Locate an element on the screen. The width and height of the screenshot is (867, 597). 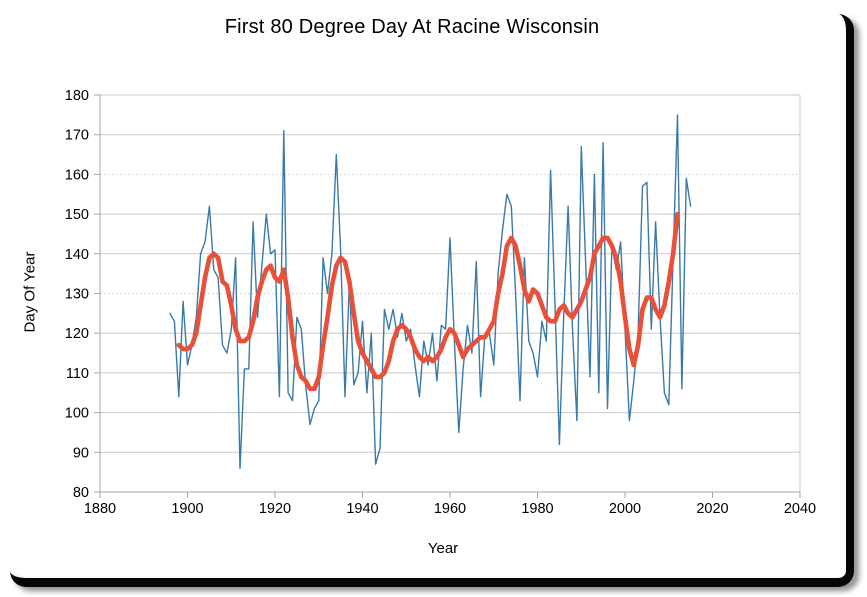
chart-title: First 80 Degree Day At Racine Wisconsin is located at coordinates (412, 27).